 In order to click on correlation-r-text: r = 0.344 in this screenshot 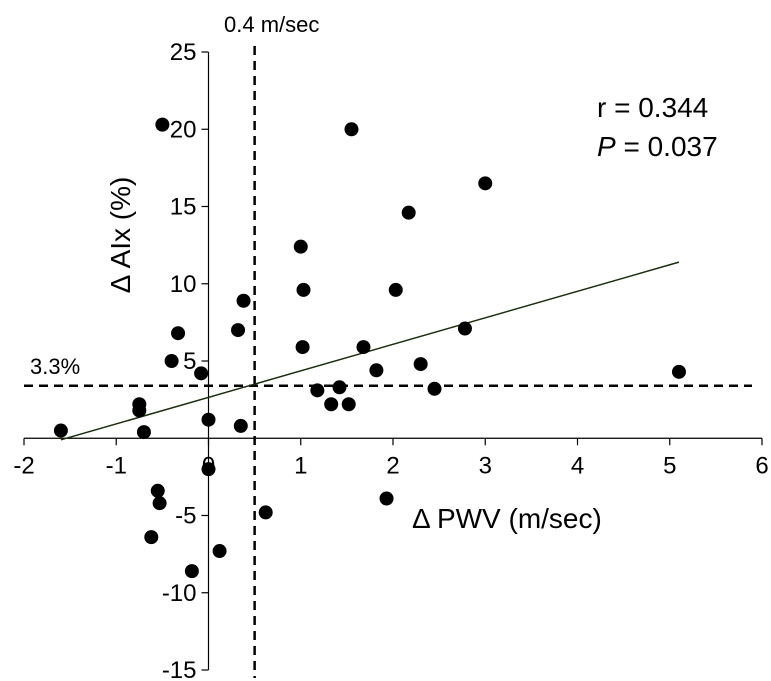, I will do `click(652, 107)`.